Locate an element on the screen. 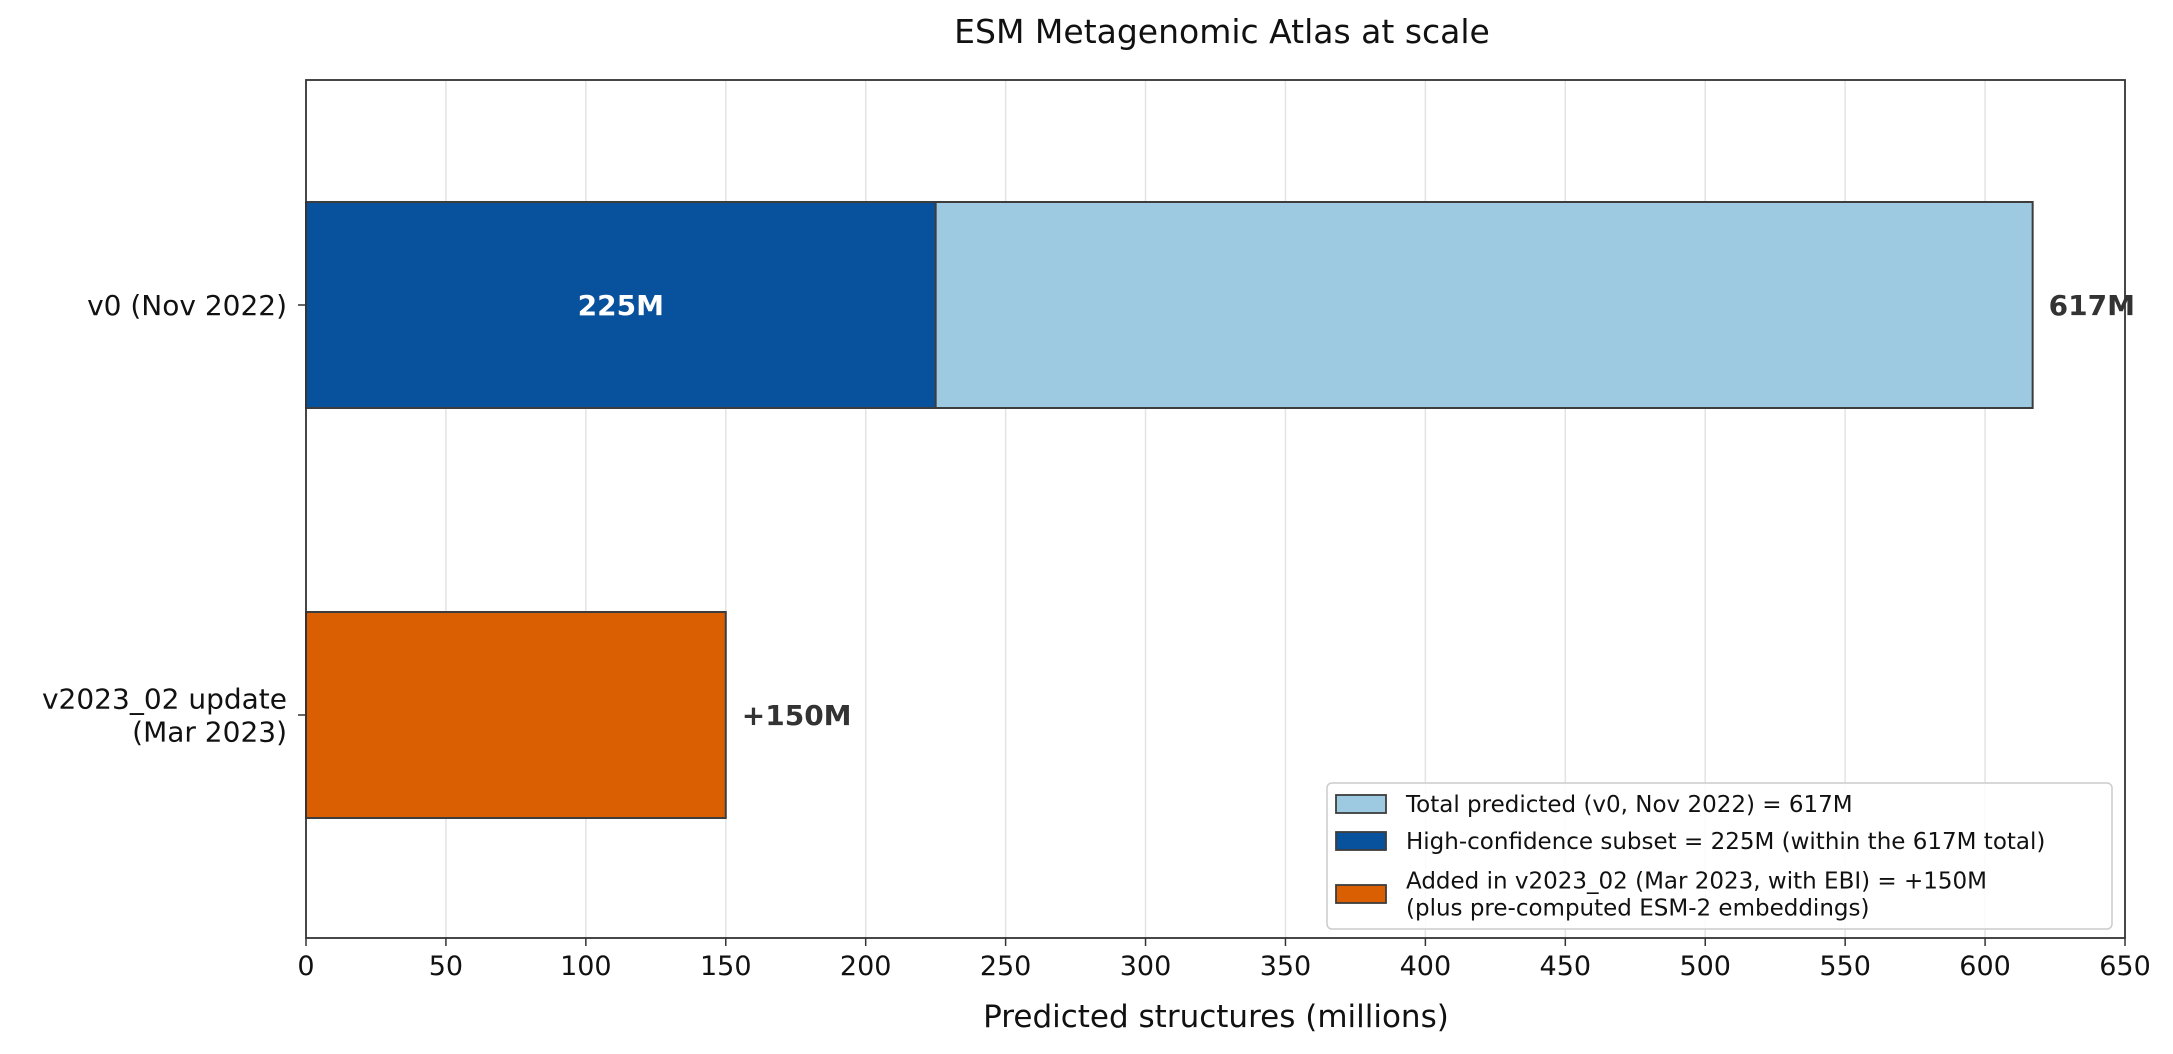 This screenshot has height=1054, width=2173. x-tick-label: 450 is located at coordinates (1566, 966).